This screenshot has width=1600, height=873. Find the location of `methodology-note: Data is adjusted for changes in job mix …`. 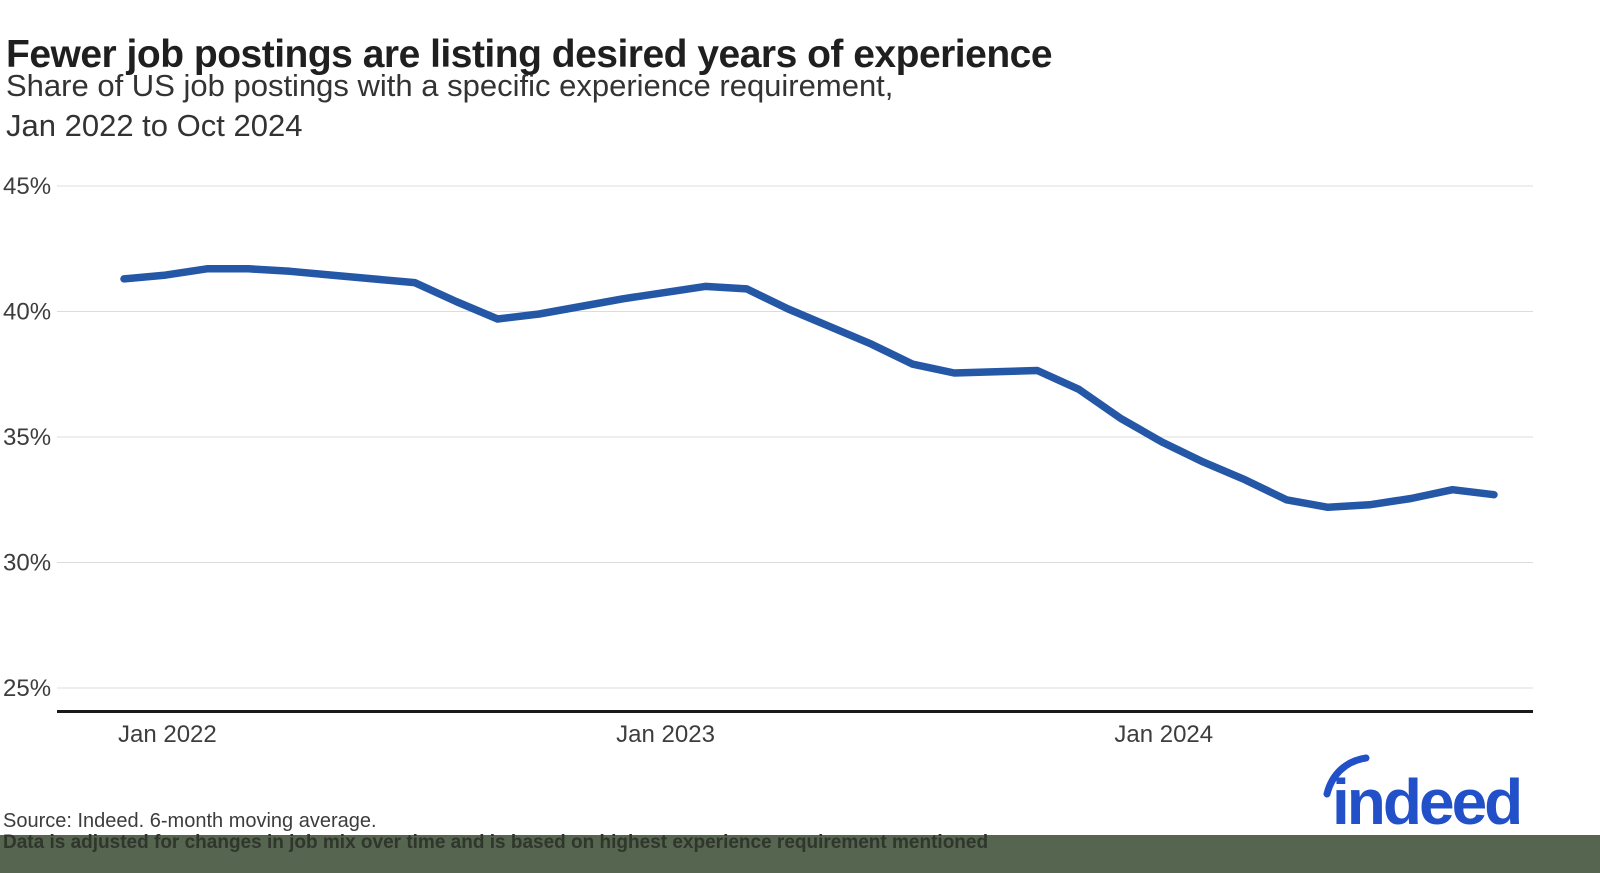

methodology-note: Data is adjusted for changes in job mix … is located at coordinates (496, 842).